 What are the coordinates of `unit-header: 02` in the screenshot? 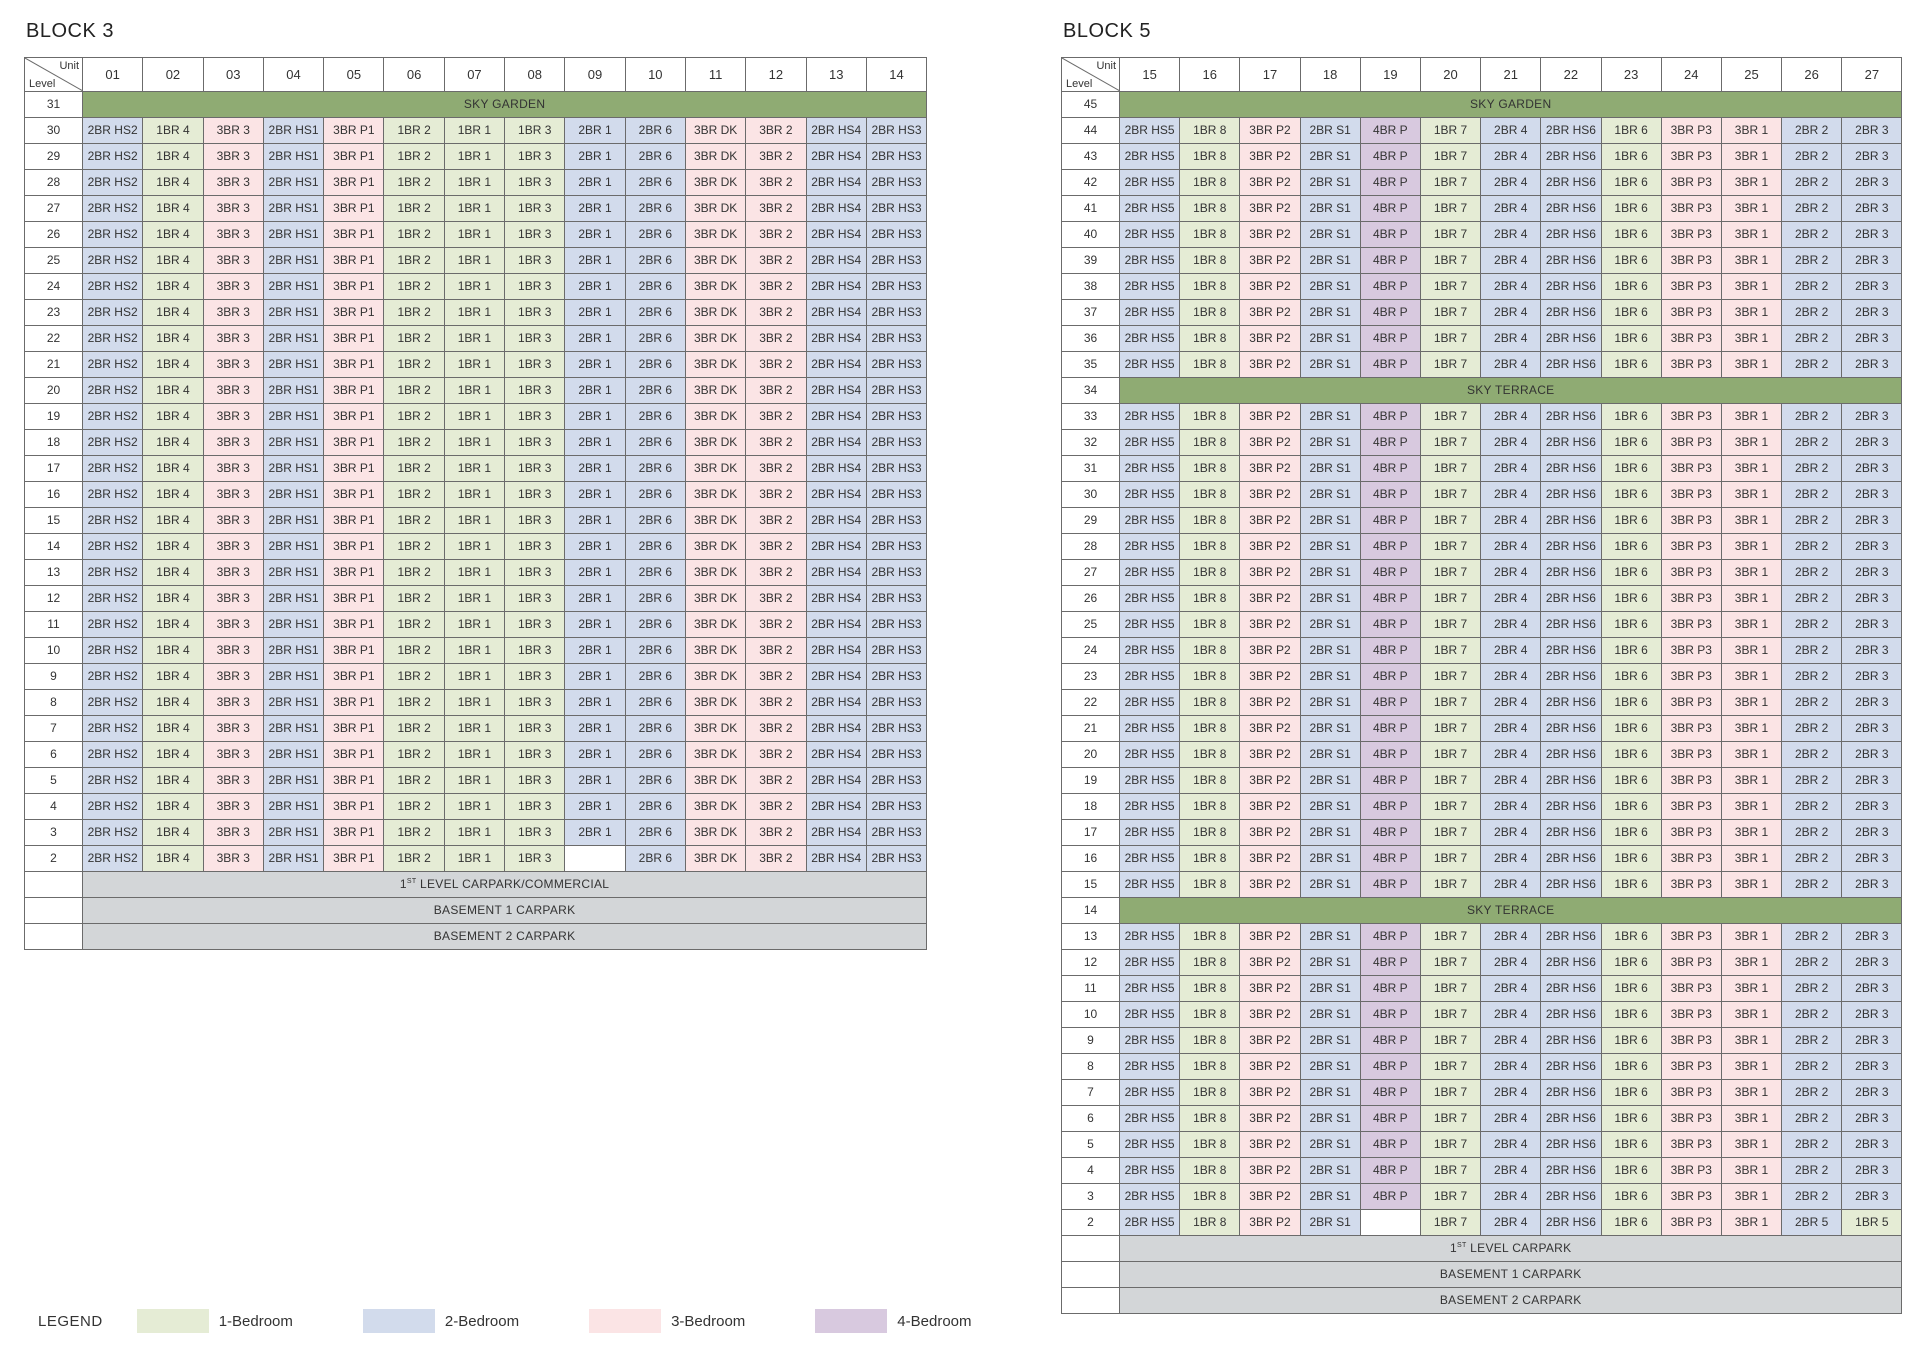 It's located at (173, 74).